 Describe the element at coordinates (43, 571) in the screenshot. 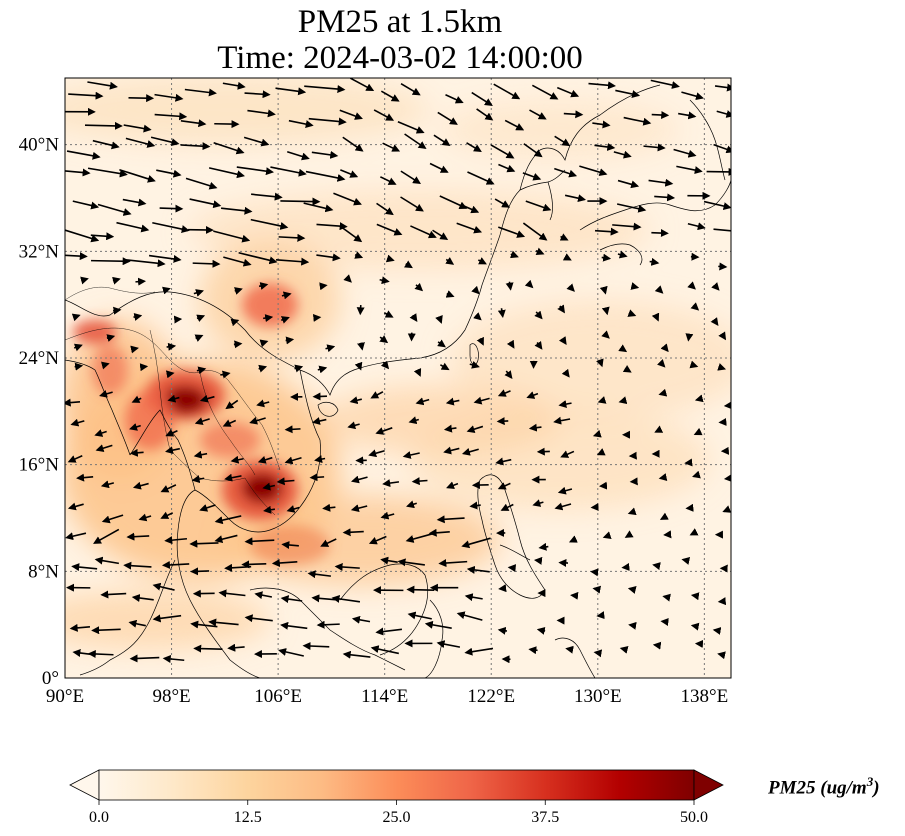

I see `lat-tick-label: 8°N` at that location.